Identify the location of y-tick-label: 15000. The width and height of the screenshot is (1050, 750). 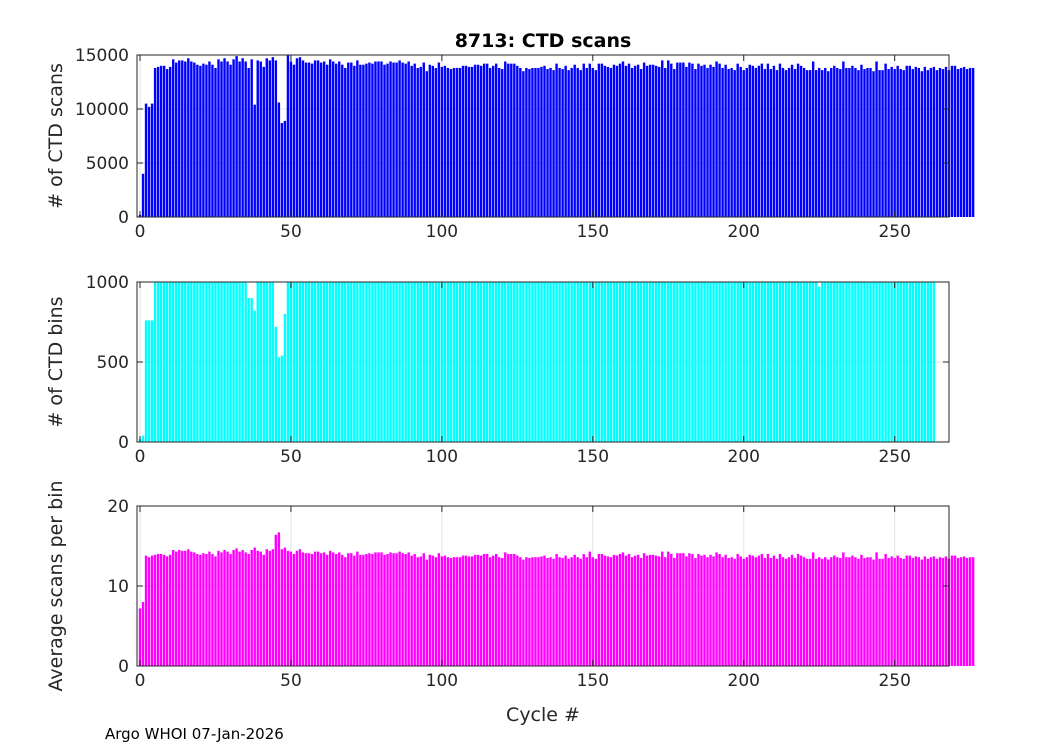
(102, 56).